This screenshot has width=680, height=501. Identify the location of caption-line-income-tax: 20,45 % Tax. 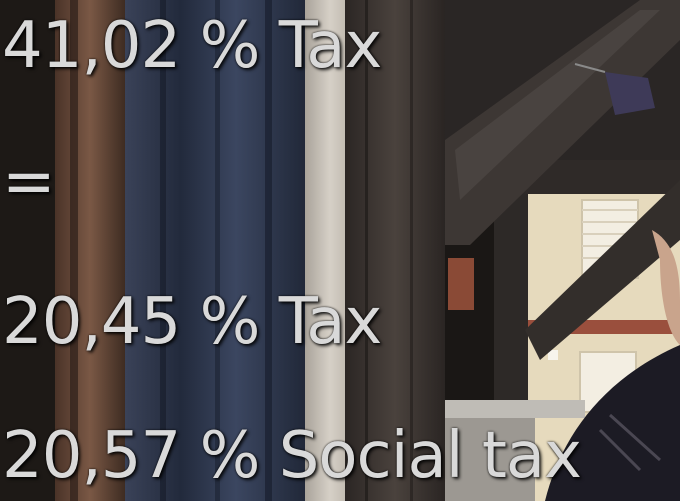
(192, 322).